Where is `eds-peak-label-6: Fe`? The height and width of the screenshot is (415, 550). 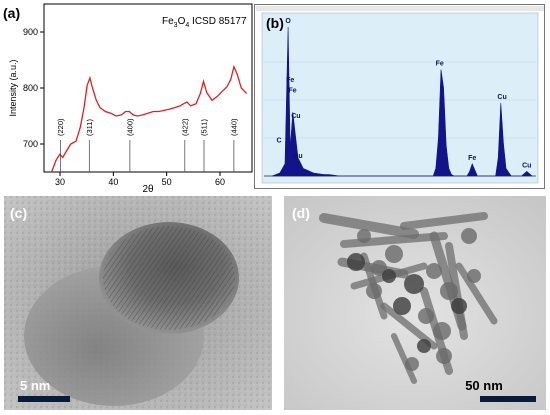
eds-peak-label-6: Fe is located at coordinates (440, 64).